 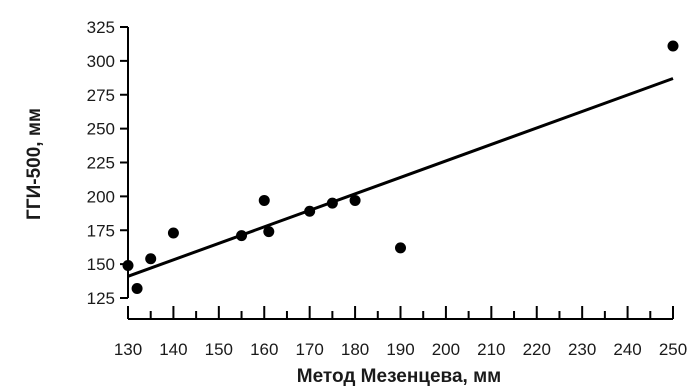 What do you see at coordinates (400, 332) in the screenshot?
I see `x-axis-ticks: 130 140 150 160 170 180 190 200 210 220 230 240 250` at bounding box center [400, 332].